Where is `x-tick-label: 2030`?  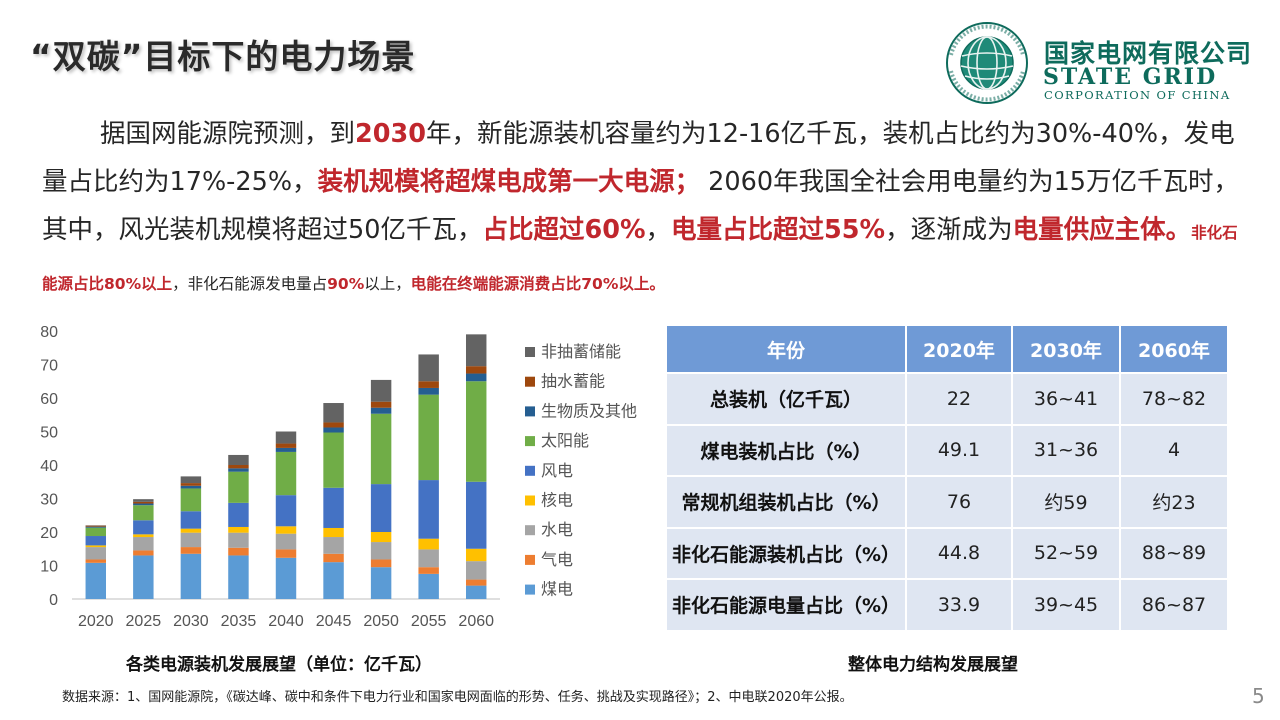
x-tick-label: 2030 is located at coordinates (191, 621).